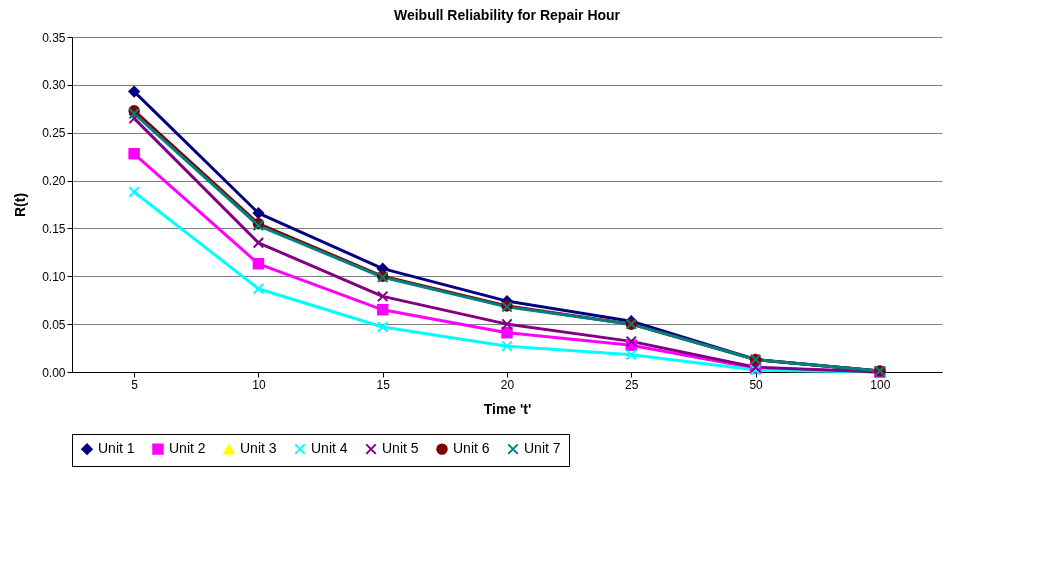 The image size is (1047, 573). Describe the element at coordinates (258, 448) in the screenshot. I see `legend-label: Unit 3` at that location.